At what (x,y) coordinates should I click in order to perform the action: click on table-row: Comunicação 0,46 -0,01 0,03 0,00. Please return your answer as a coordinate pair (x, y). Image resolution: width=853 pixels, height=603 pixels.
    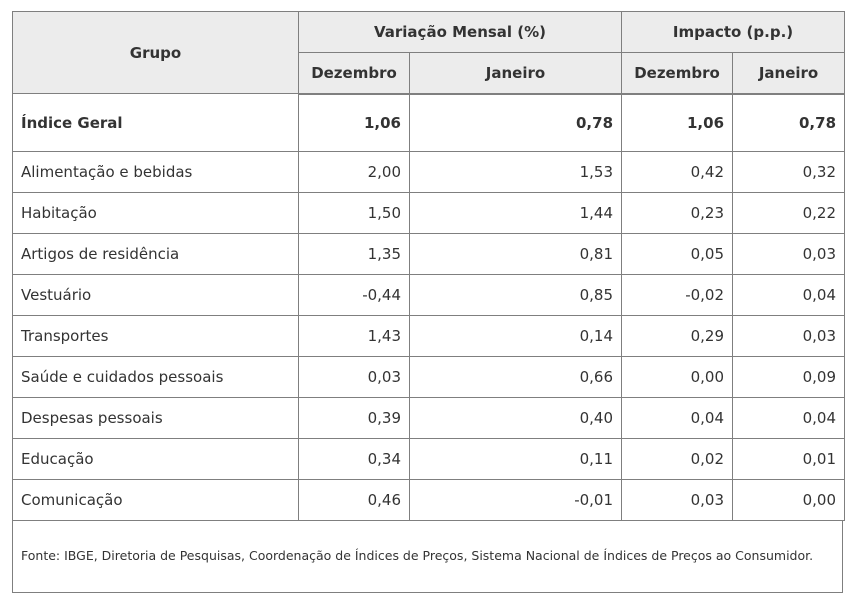
    Looking at the image, I should click on (429, 500).